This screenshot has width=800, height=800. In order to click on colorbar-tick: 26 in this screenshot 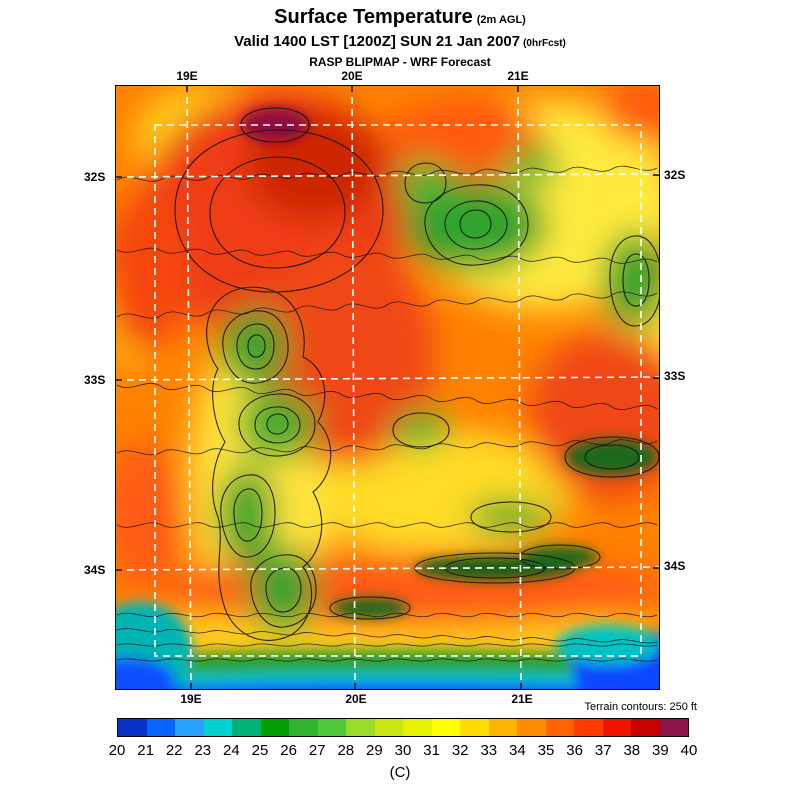, I will do `click(288, 750)`.